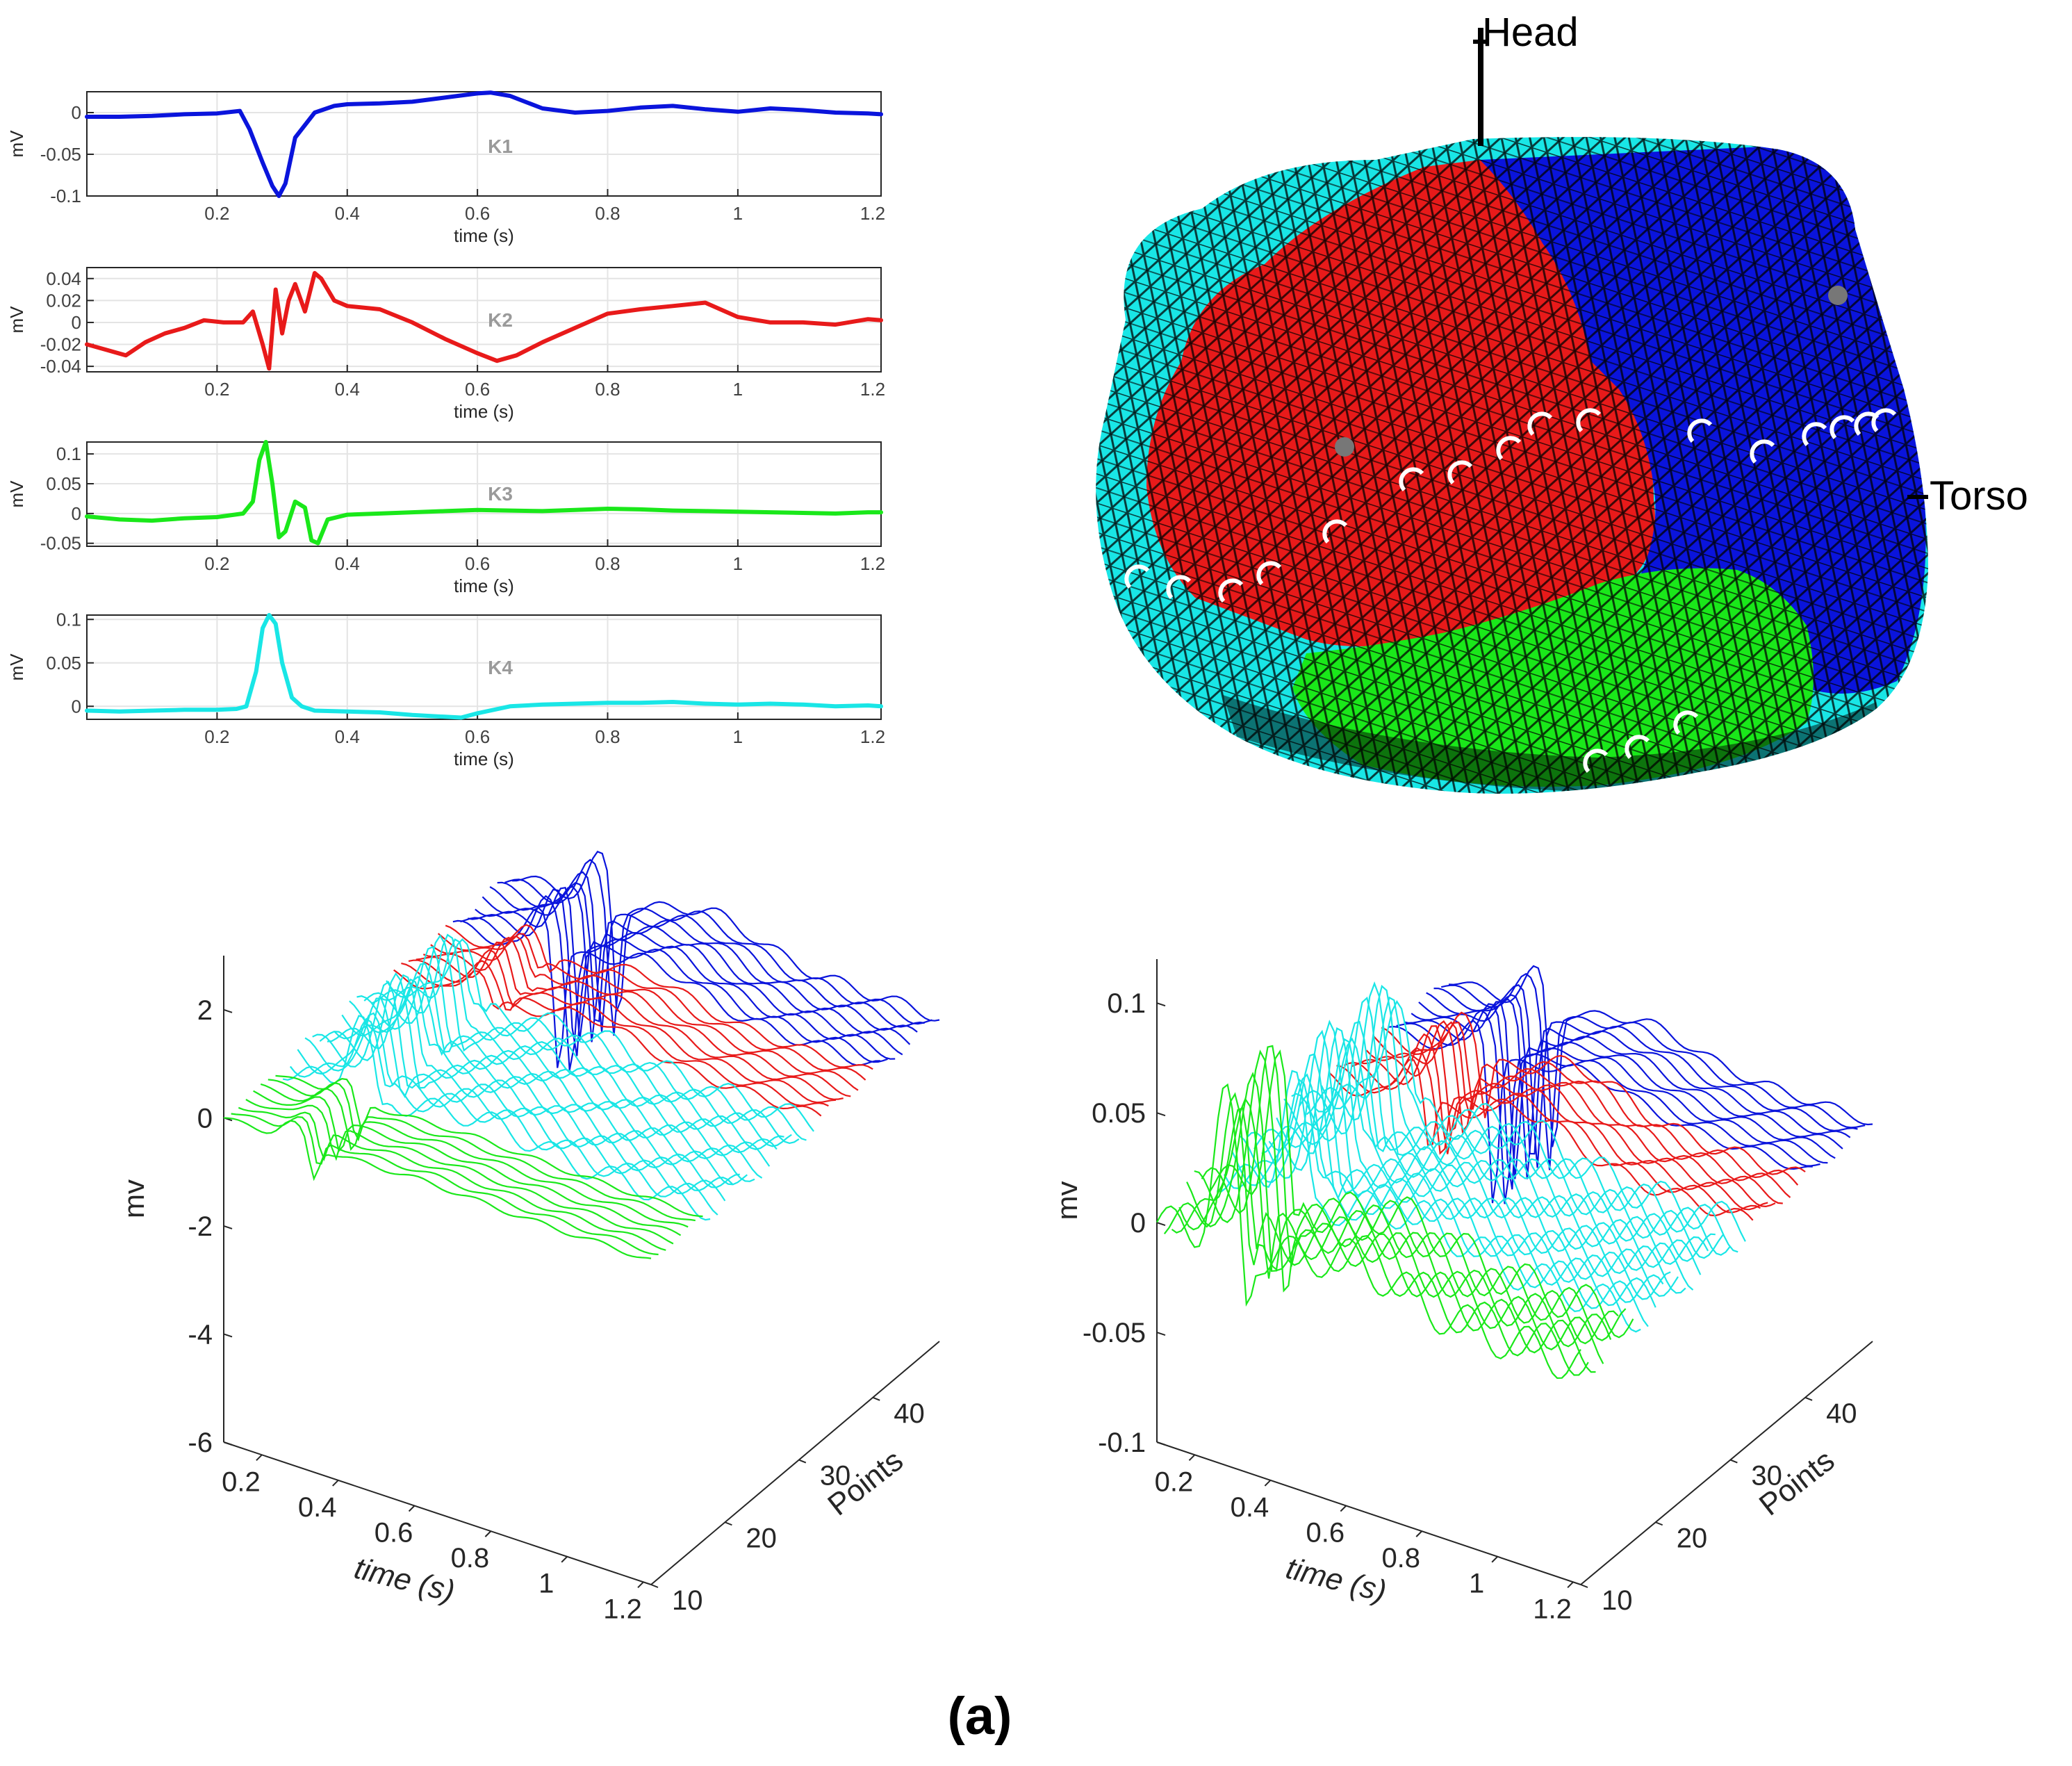  I want to click on y-tick-label: 2, so click(205, 1011).